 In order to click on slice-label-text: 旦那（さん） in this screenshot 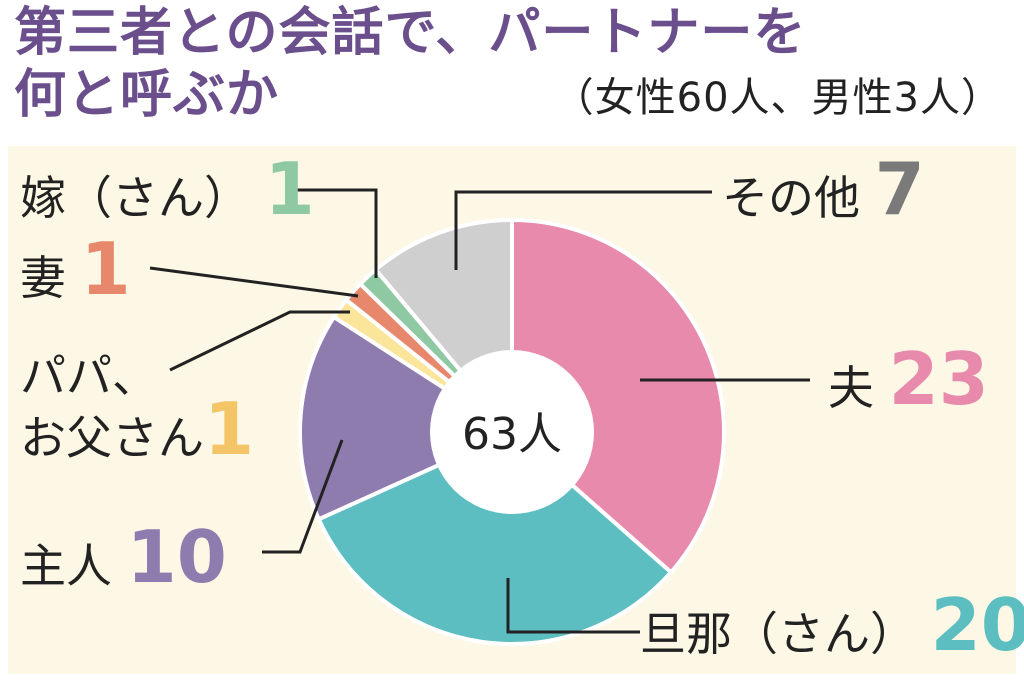, I will do `click(785, 634)`.